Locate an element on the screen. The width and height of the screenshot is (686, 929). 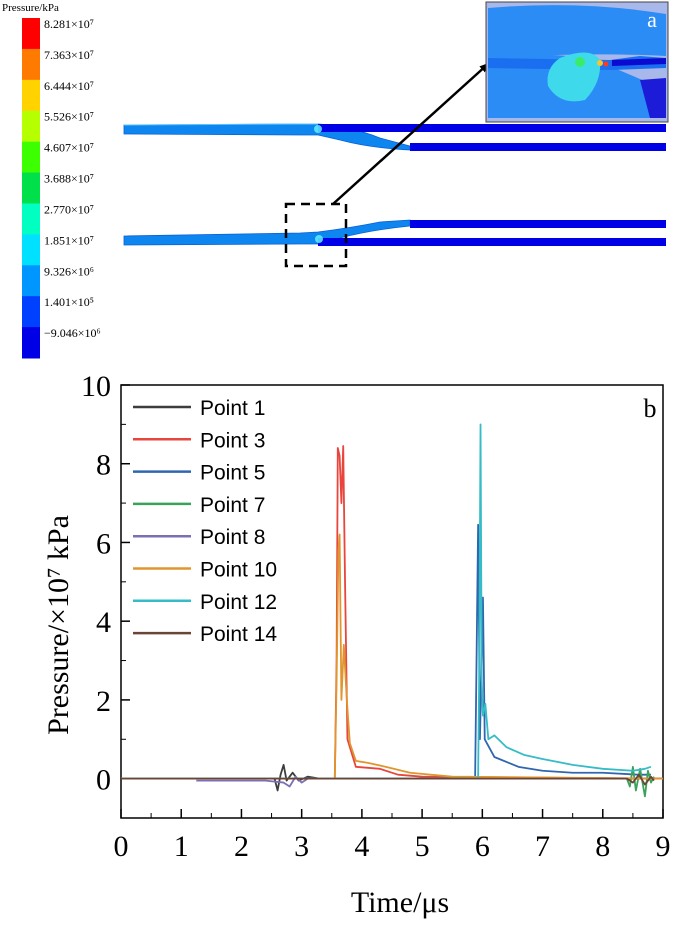
upper-plate-bottom is located at coordinates (538, 147).